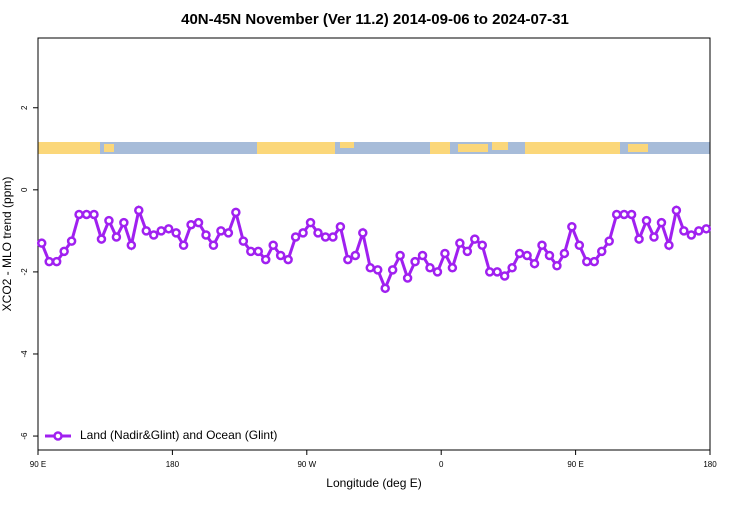 This screenshot has height=505, width=750. I want to click on x-axis-label: Longitude (deg E), so click(373, 483).